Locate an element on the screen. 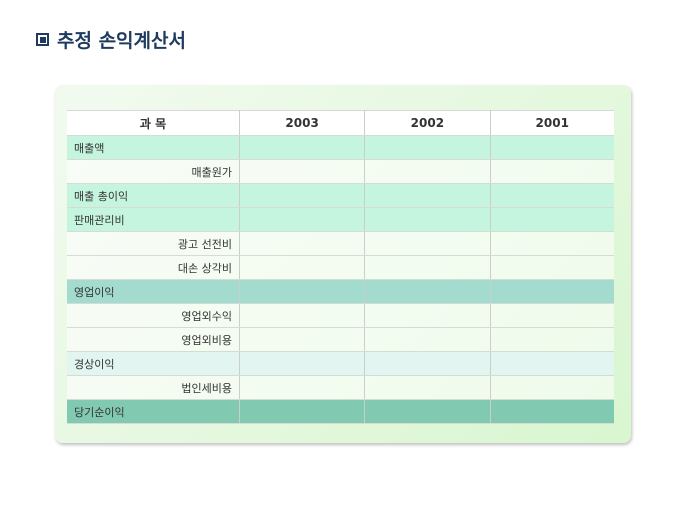 Image resolution: width=680 pixels, height=510 pixels. header-account: 과 목 is located at coordinates (153, 123).